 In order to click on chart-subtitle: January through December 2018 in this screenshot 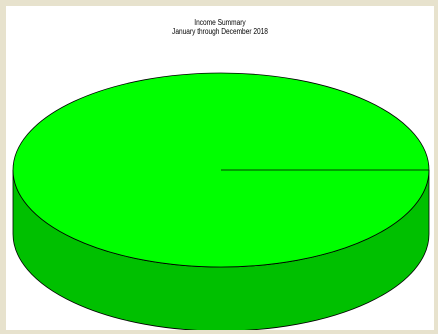, I will do `click(220, 31)`.